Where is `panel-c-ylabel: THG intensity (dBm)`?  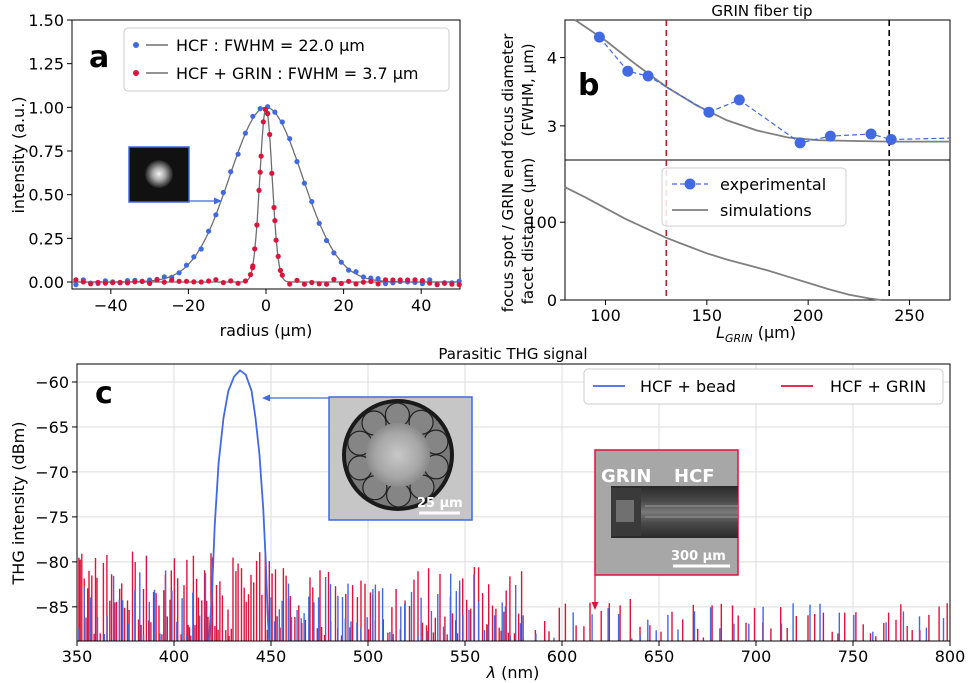
panel-c-ylabel: THG intensity (dBm) is located at coordinates (18, 504).